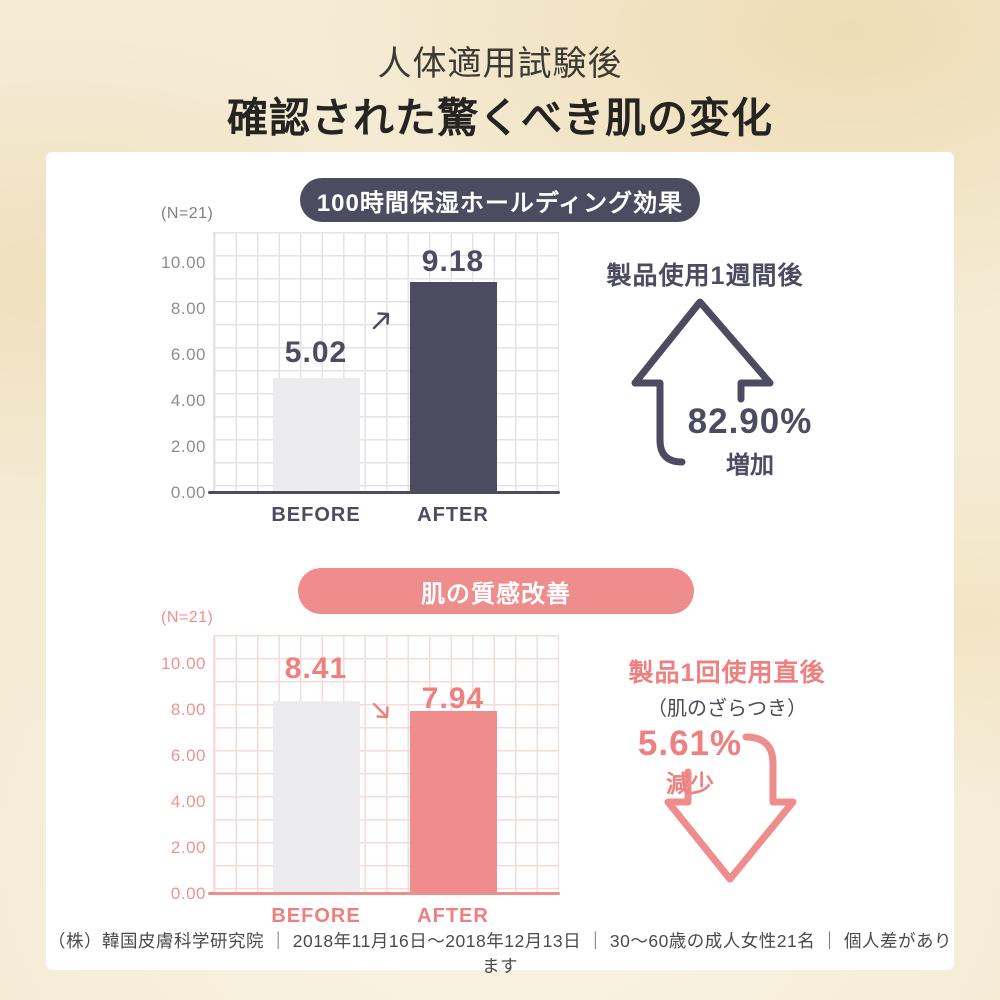 The image size is (1000, 1000). I want to click on chart2-title: 肌の質感改善, so click(496, 594).